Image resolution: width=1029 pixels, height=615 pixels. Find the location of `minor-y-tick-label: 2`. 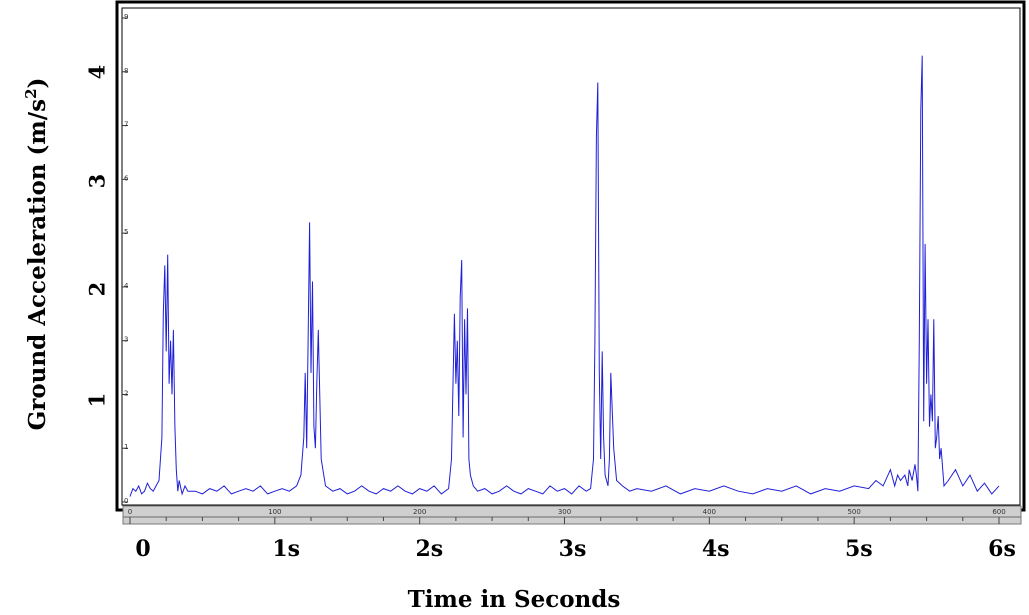

minor-y-tick-label: 2 is located at coordinates (126, 393).